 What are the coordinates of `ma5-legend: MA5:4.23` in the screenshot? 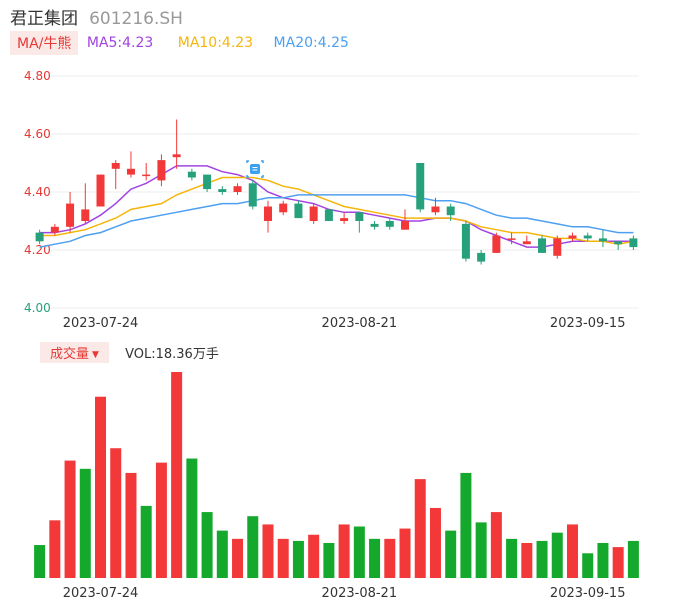 It's located at (120, 43).